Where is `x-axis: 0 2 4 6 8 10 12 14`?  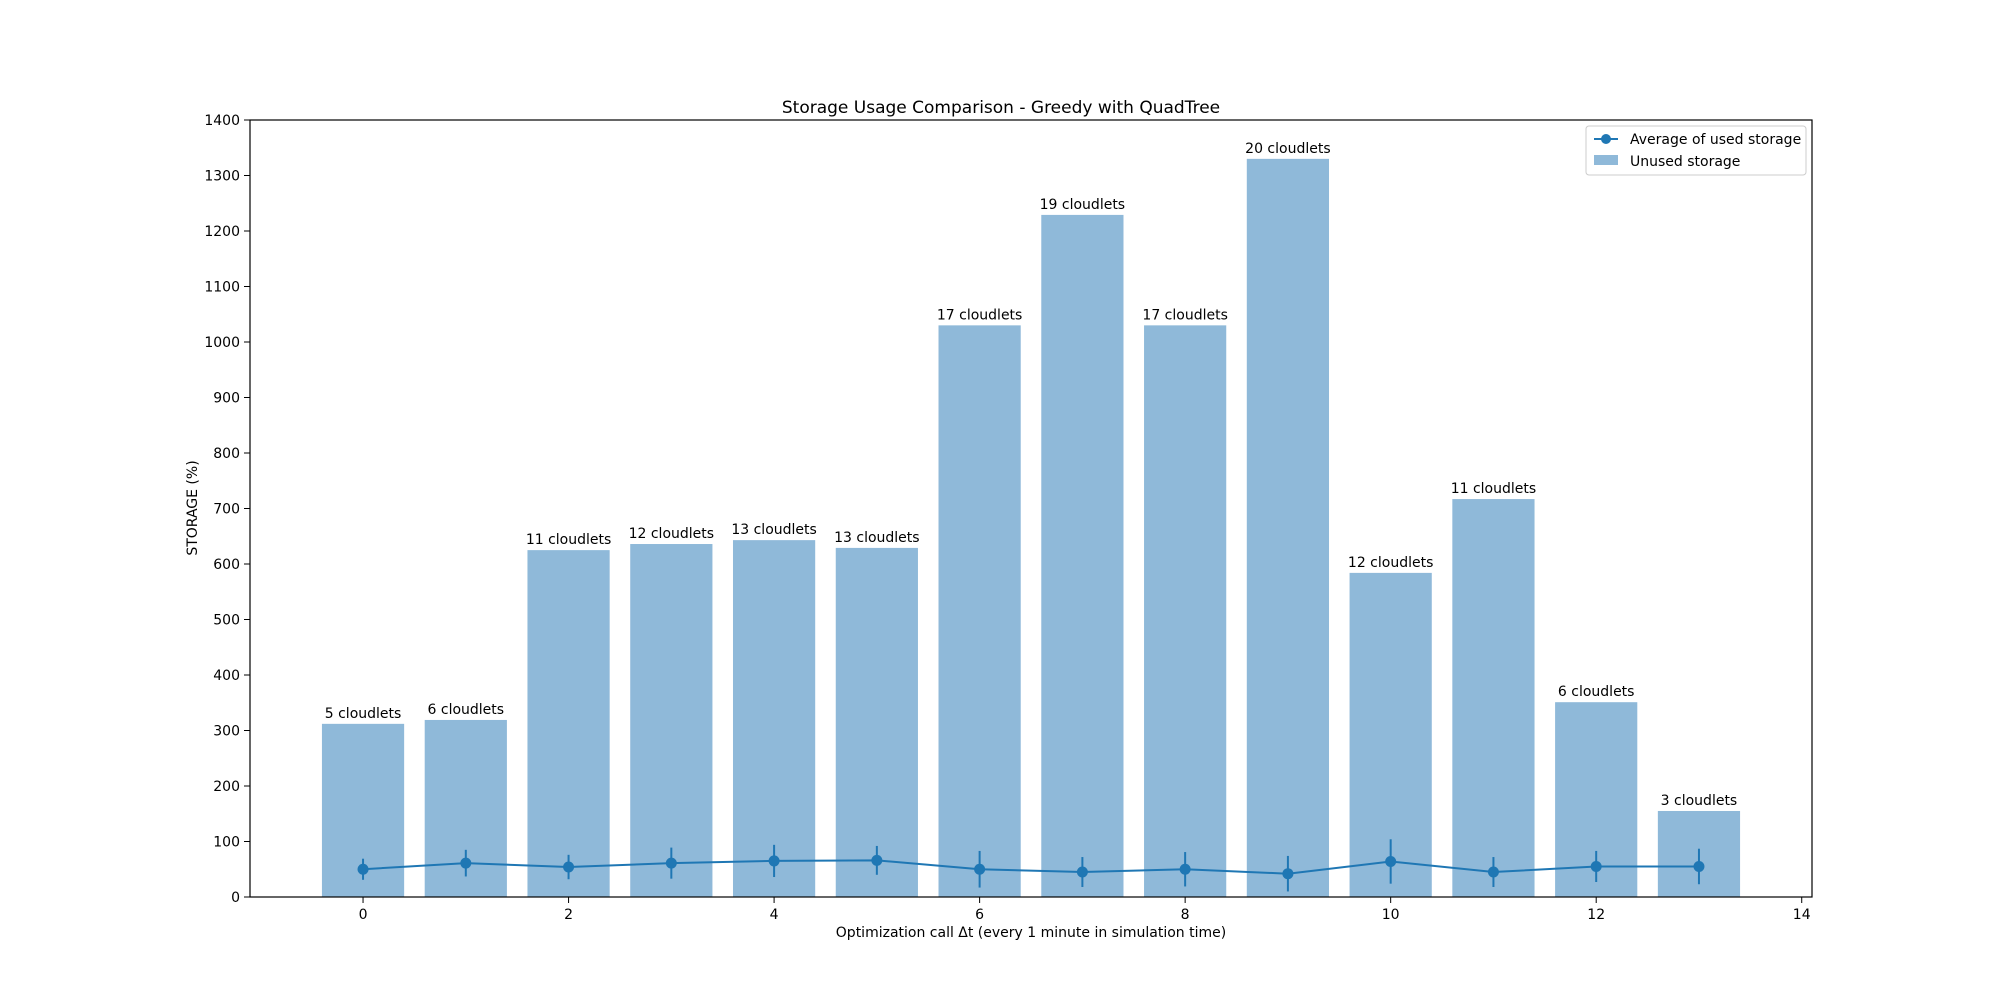 x-axis: 0 2 4 6 8 10 12 14 is located at coordinates (1085, 910).